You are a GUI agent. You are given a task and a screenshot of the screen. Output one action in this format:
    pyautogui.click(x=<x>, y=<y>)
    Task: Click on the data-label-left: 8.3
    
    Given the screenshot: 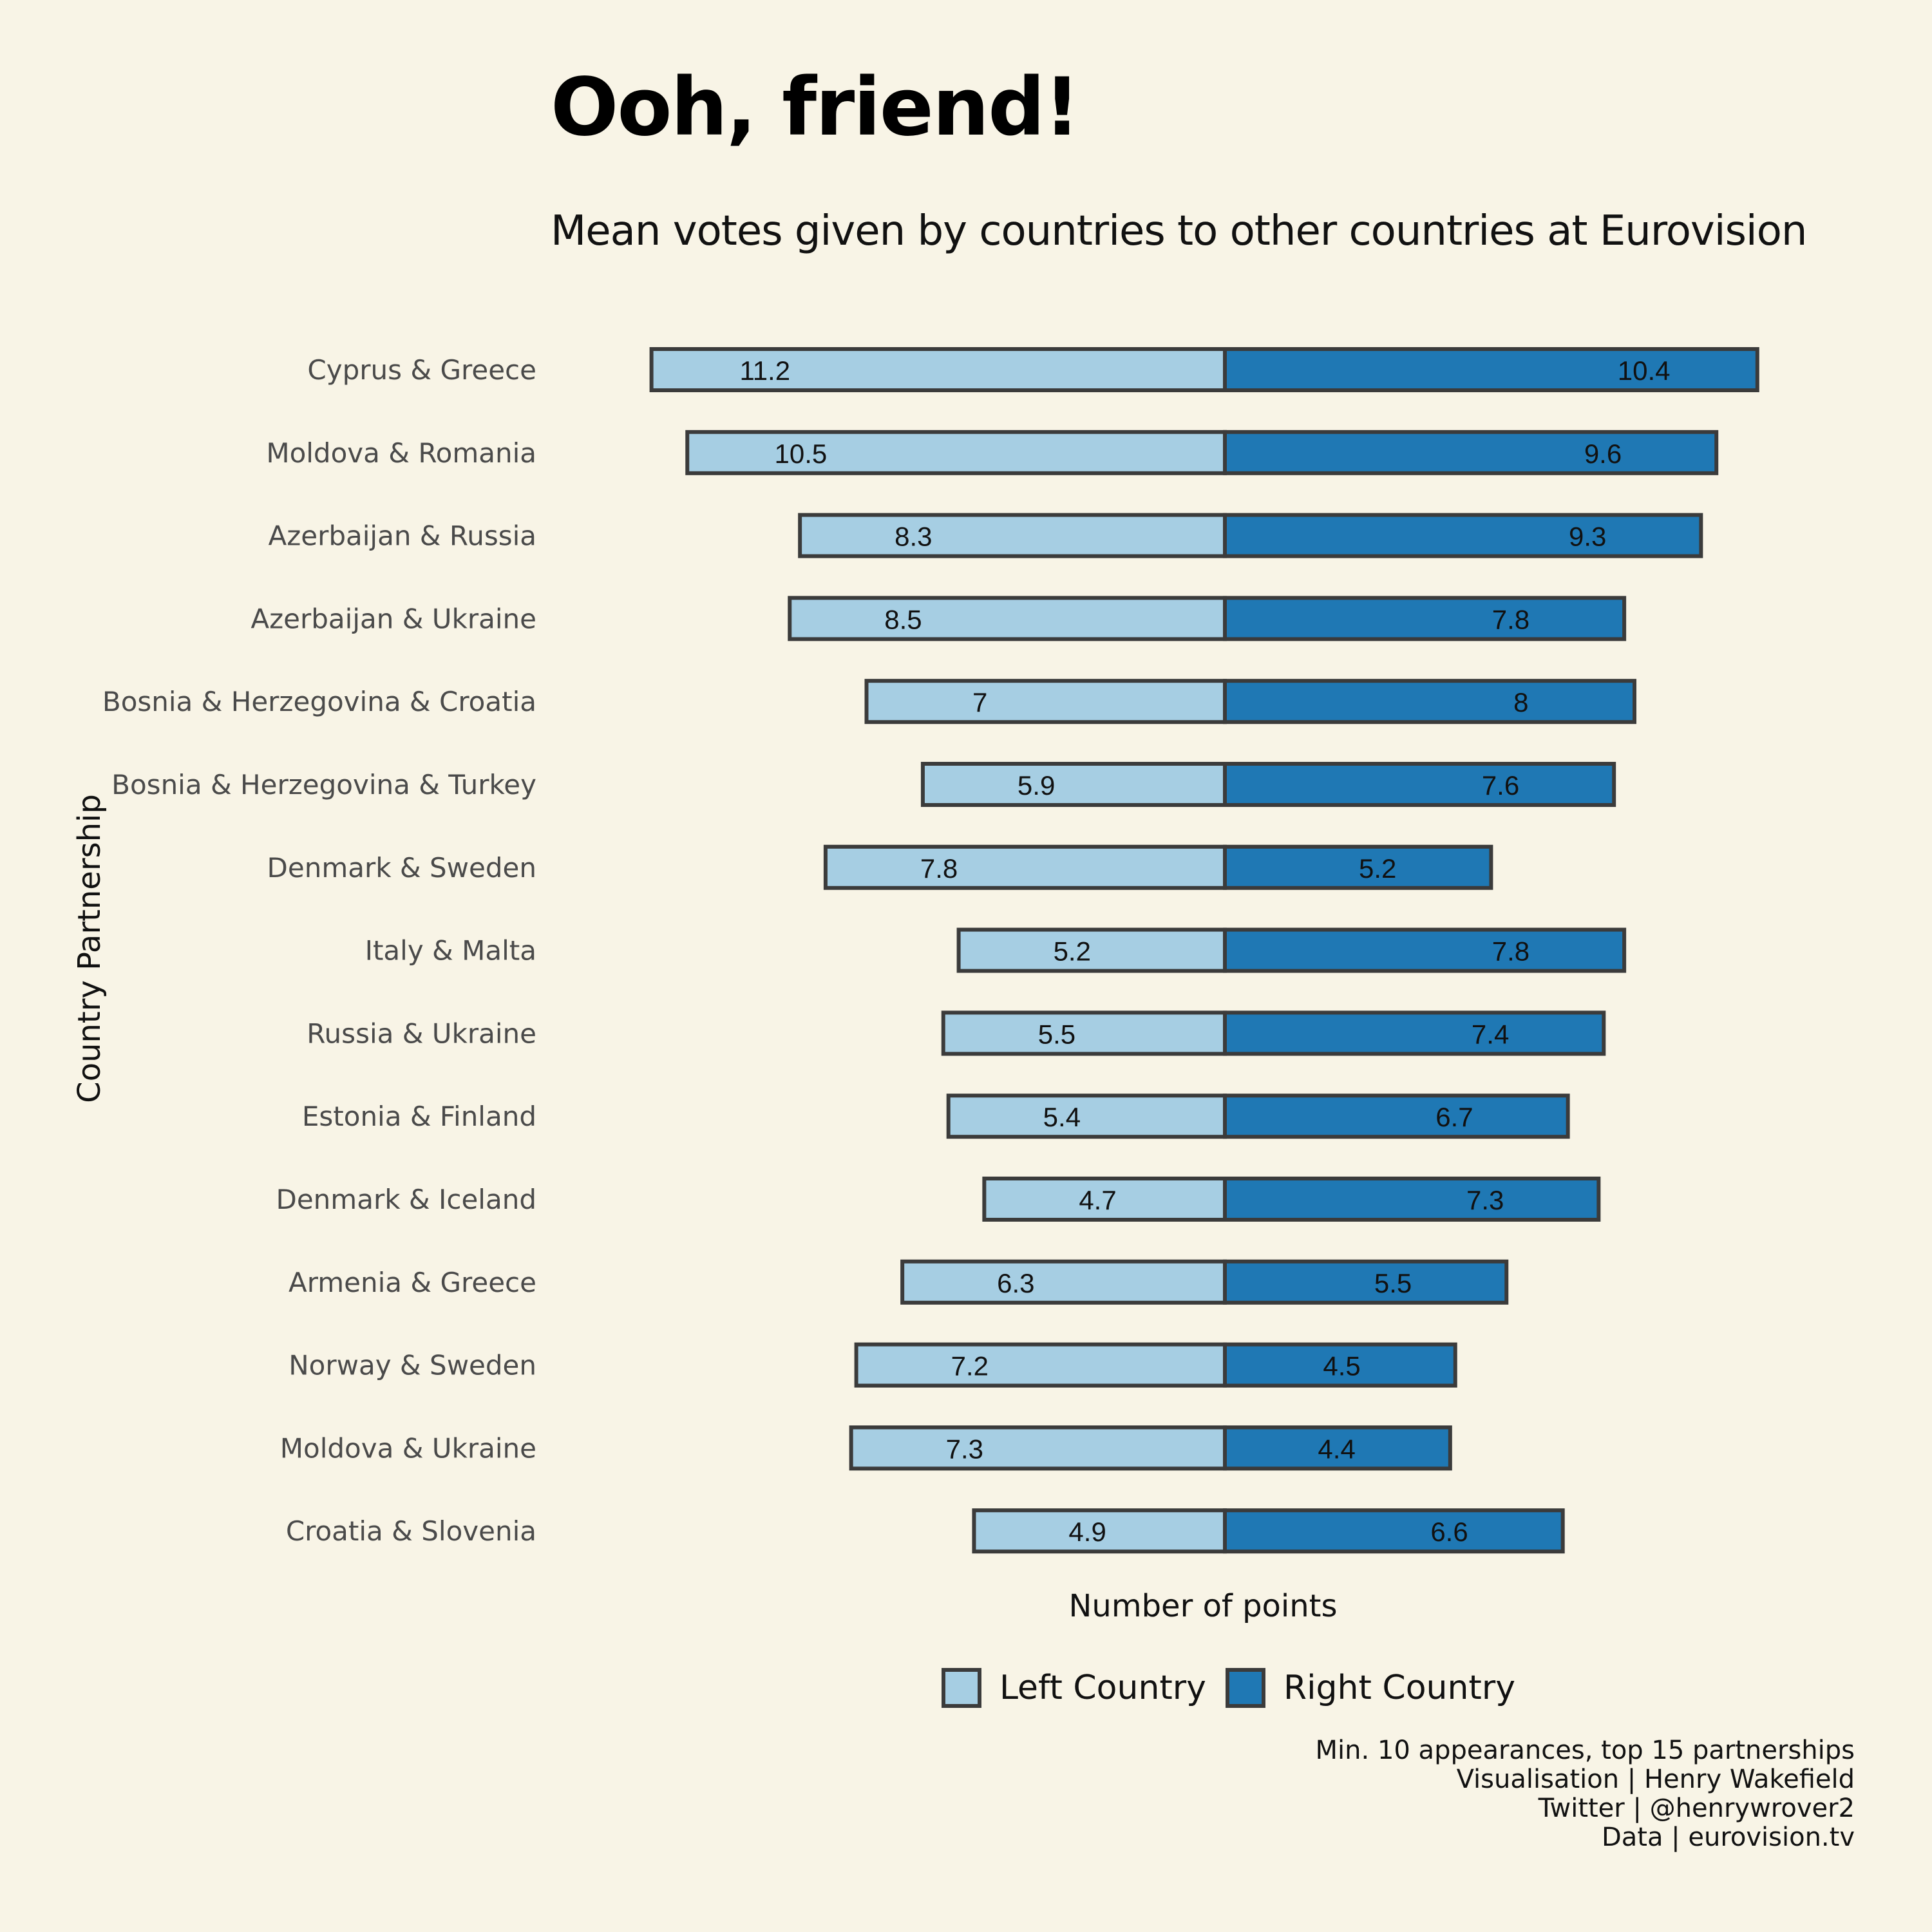 What is the action you would take?
    pyautogui.click(x=913, y=537)
    